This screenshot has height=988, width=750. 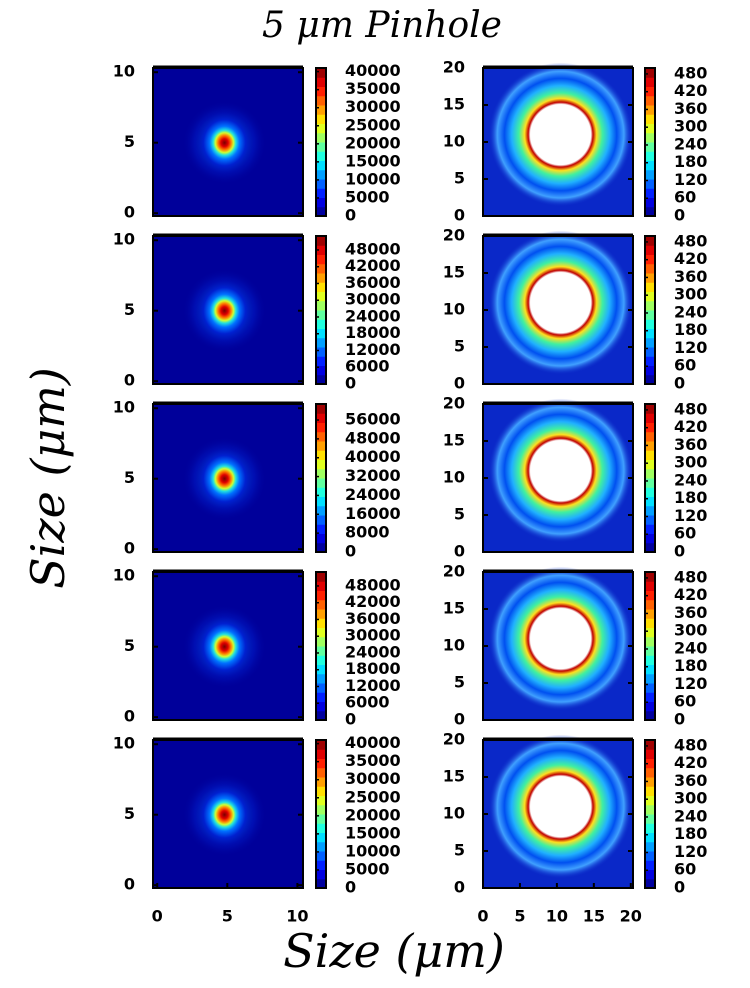 I want to click on colorbar-frame, so click(x=650, y=310).